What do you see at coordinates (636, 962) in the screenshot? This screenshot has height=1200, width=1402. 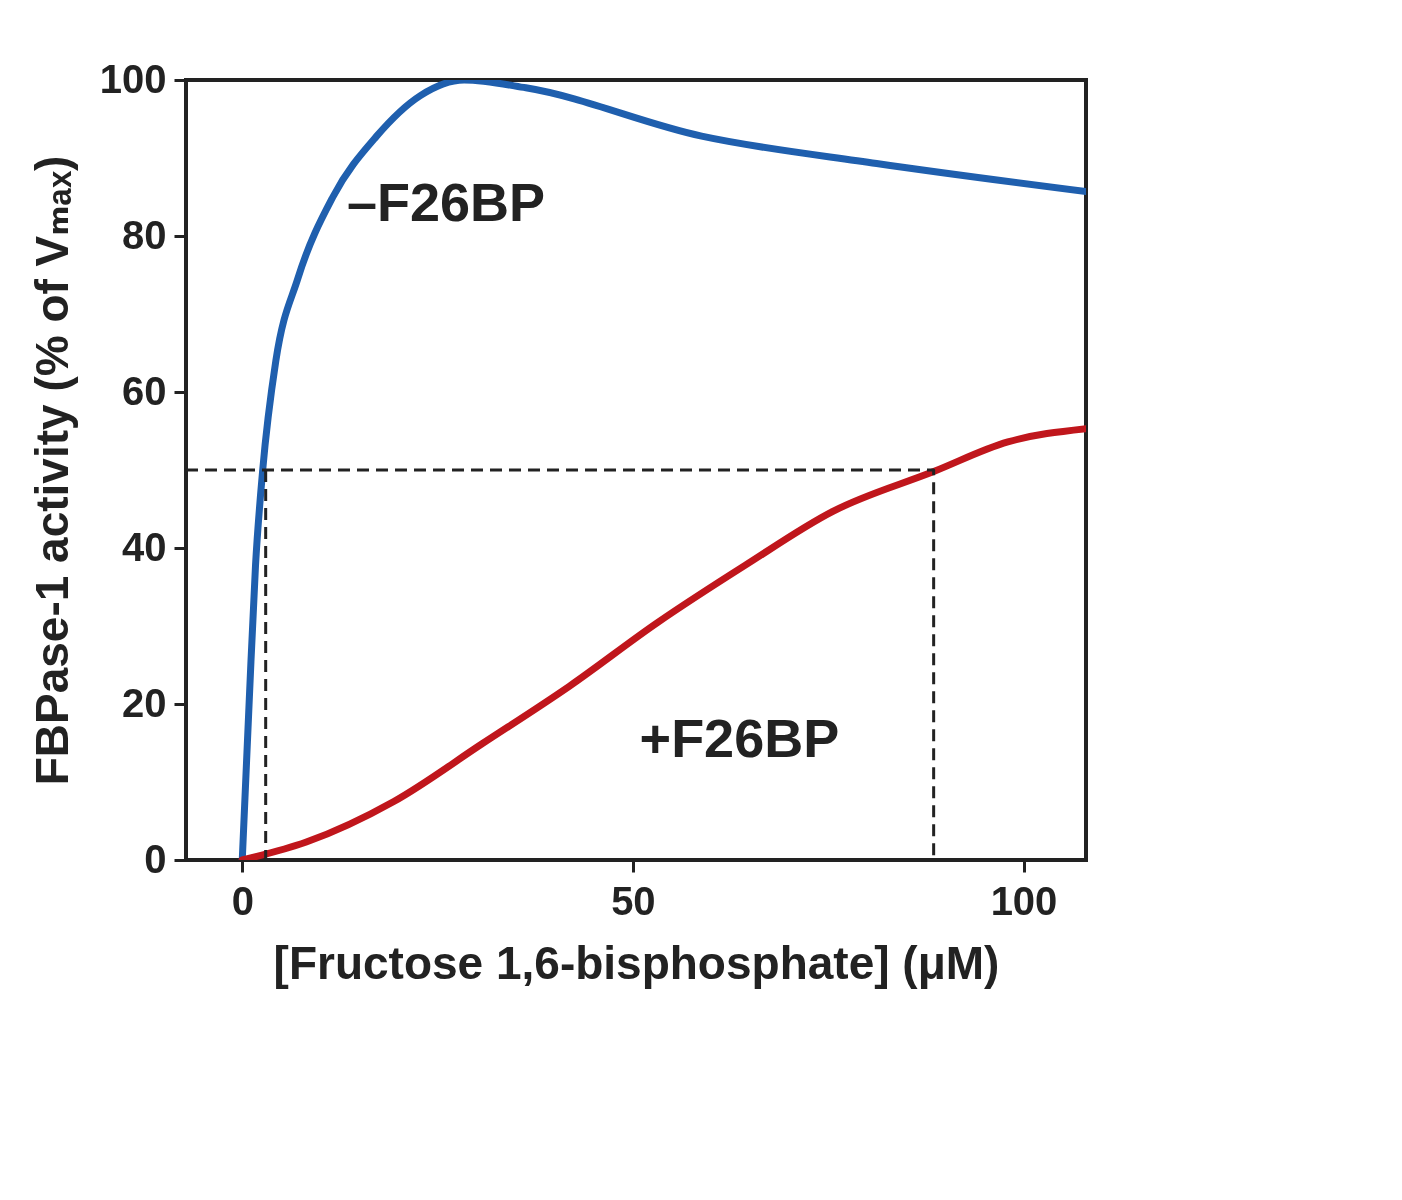 I see `x-axis-title: [Fructose 1,6-bisphosphate] (μM)` at bounding box center [636, 962].